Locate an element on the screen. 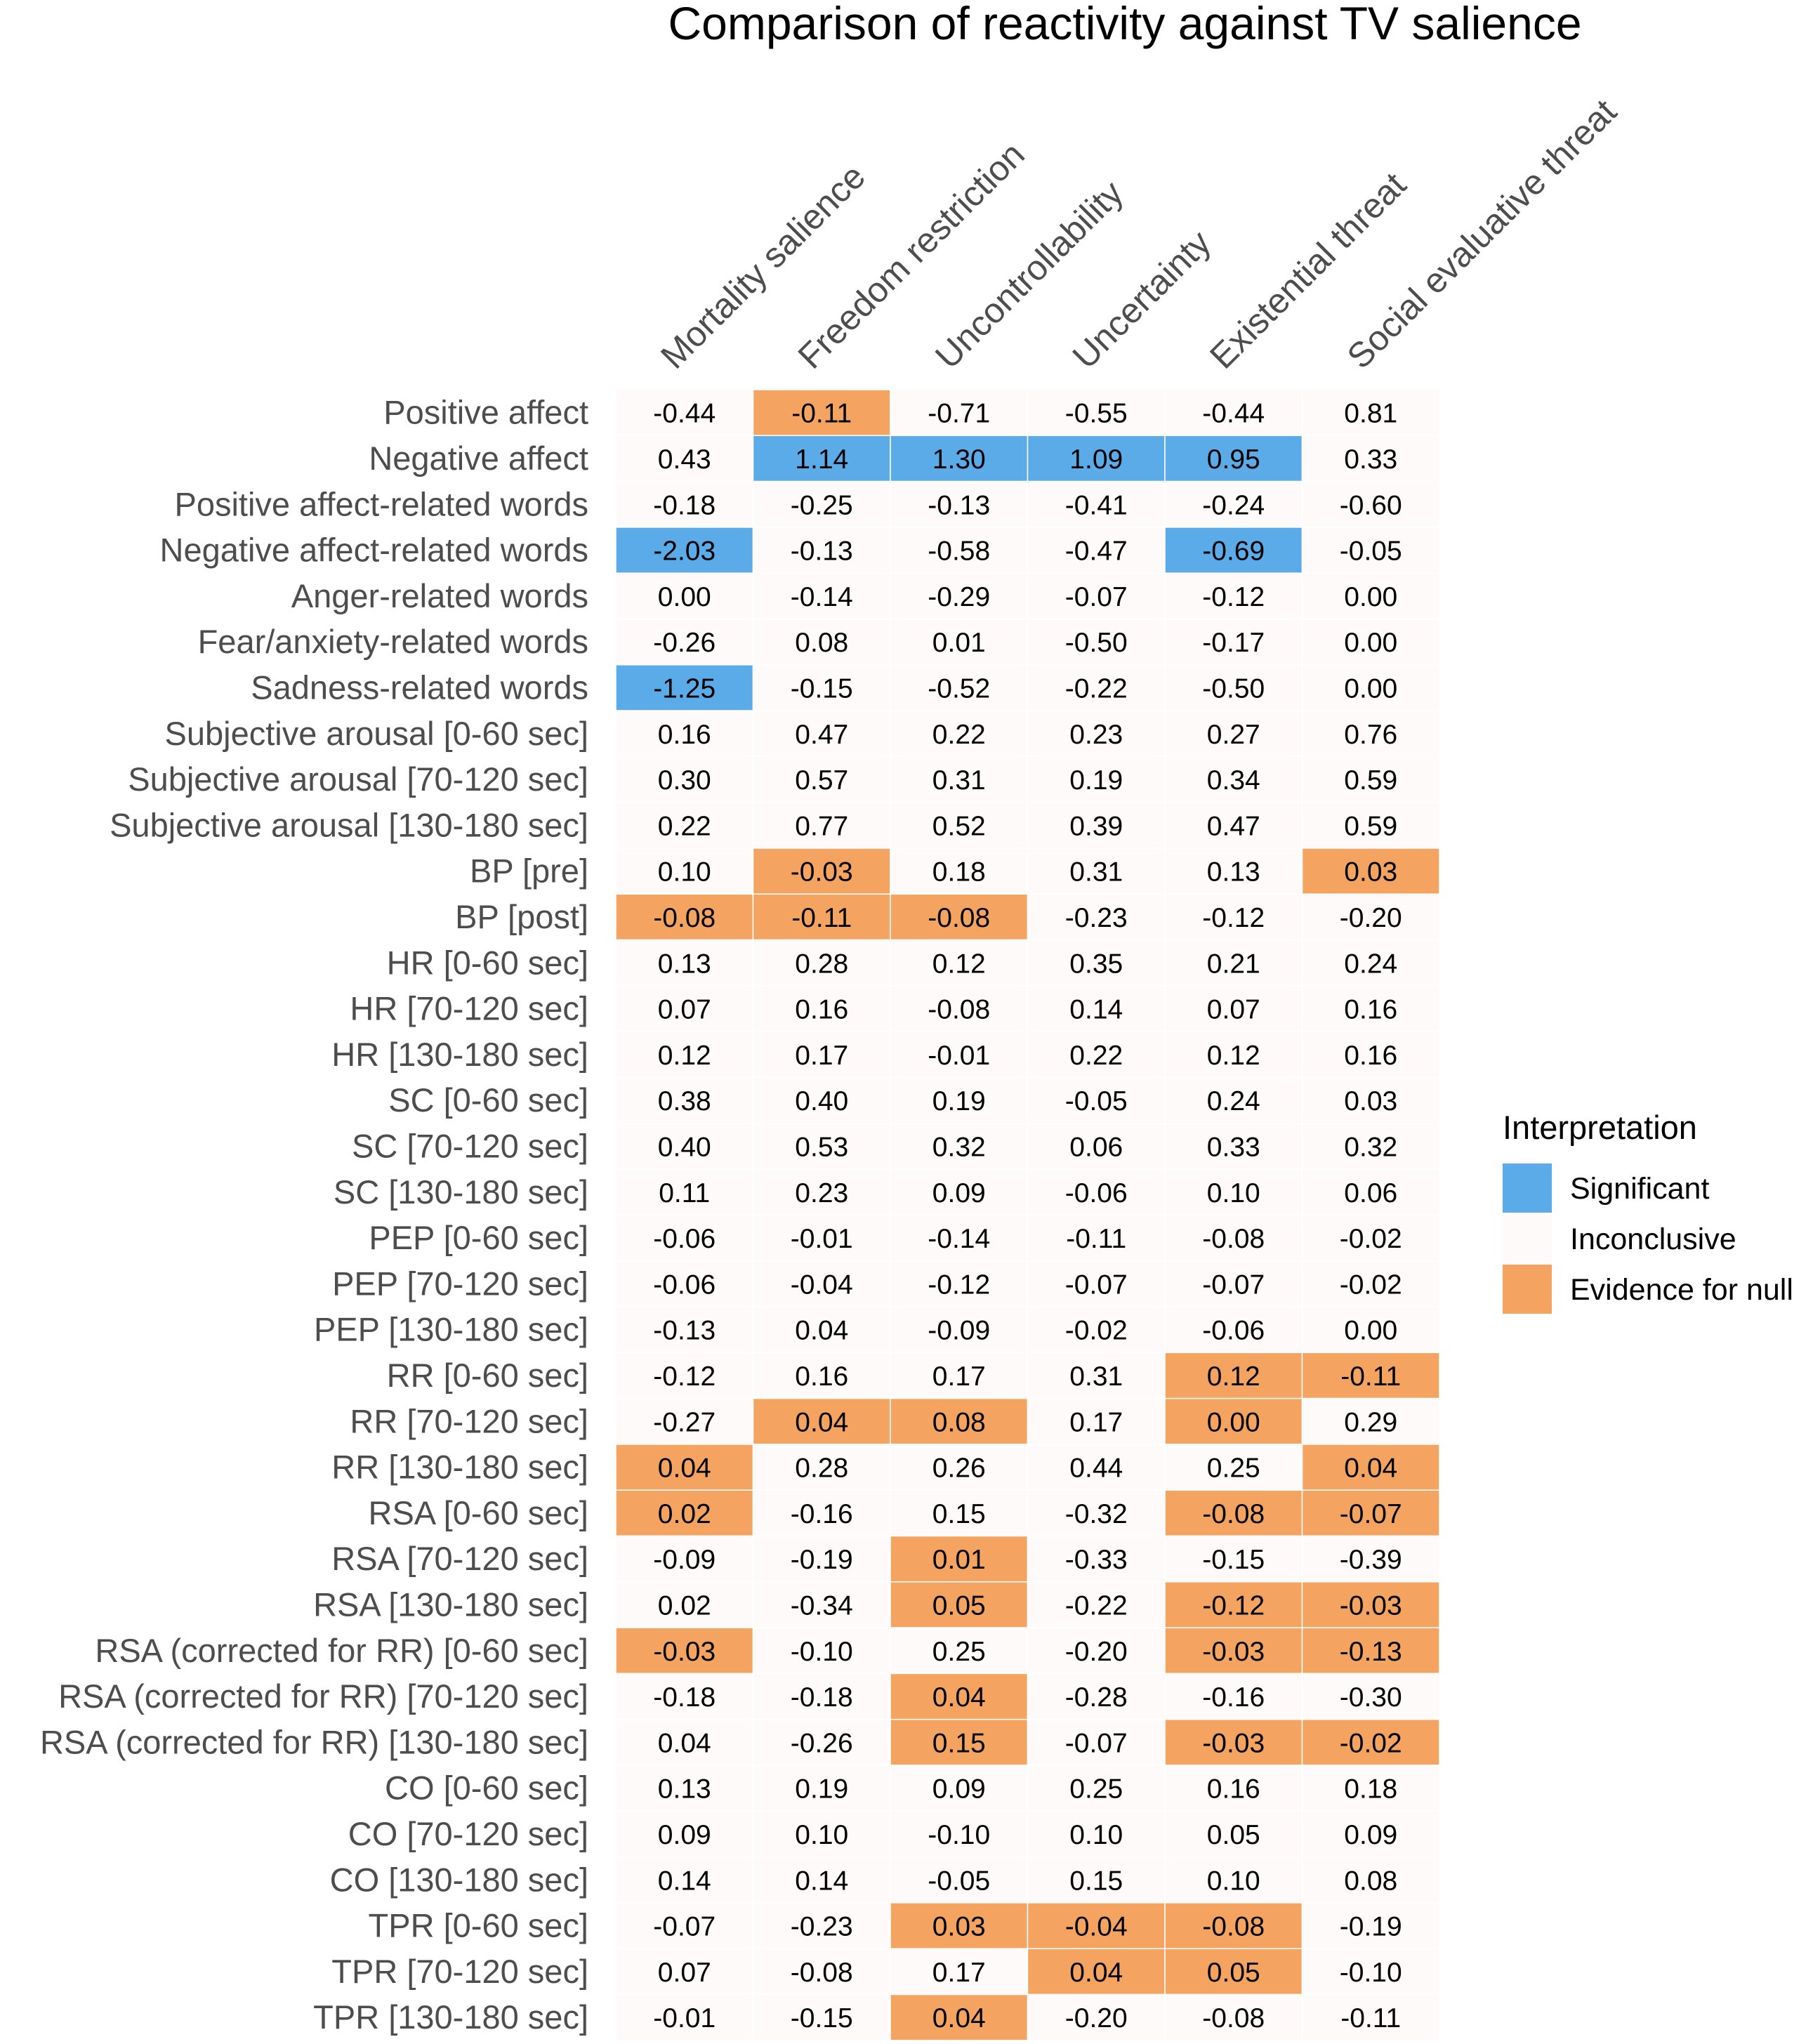 The image size is (1813, 2044). cell-value: 0.32 is located at coordinates (959, 1147).